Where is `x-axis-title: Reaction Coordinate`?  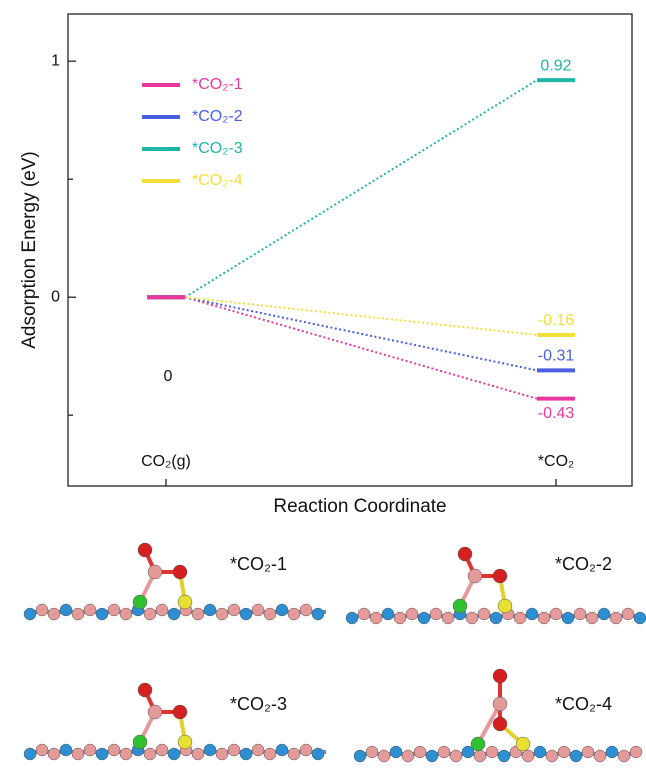 x-axis-title: Reaction Coordinate is located at coordinates (359, 506).